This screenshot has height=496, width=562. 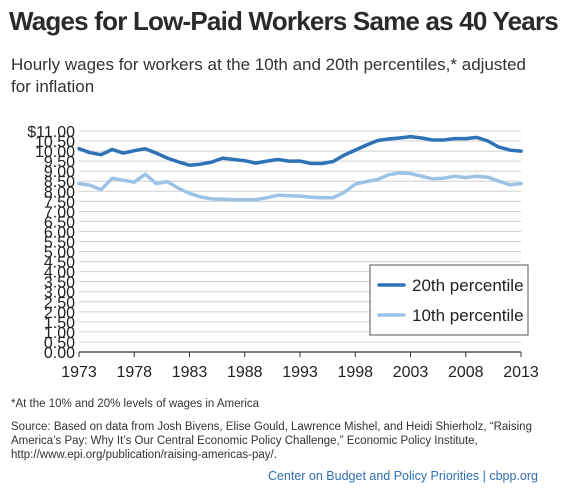 What do you see at coordinates (521, 372) in the screenshot?
I see `x-tick-label: 2013` at bounding box center [521, 372].